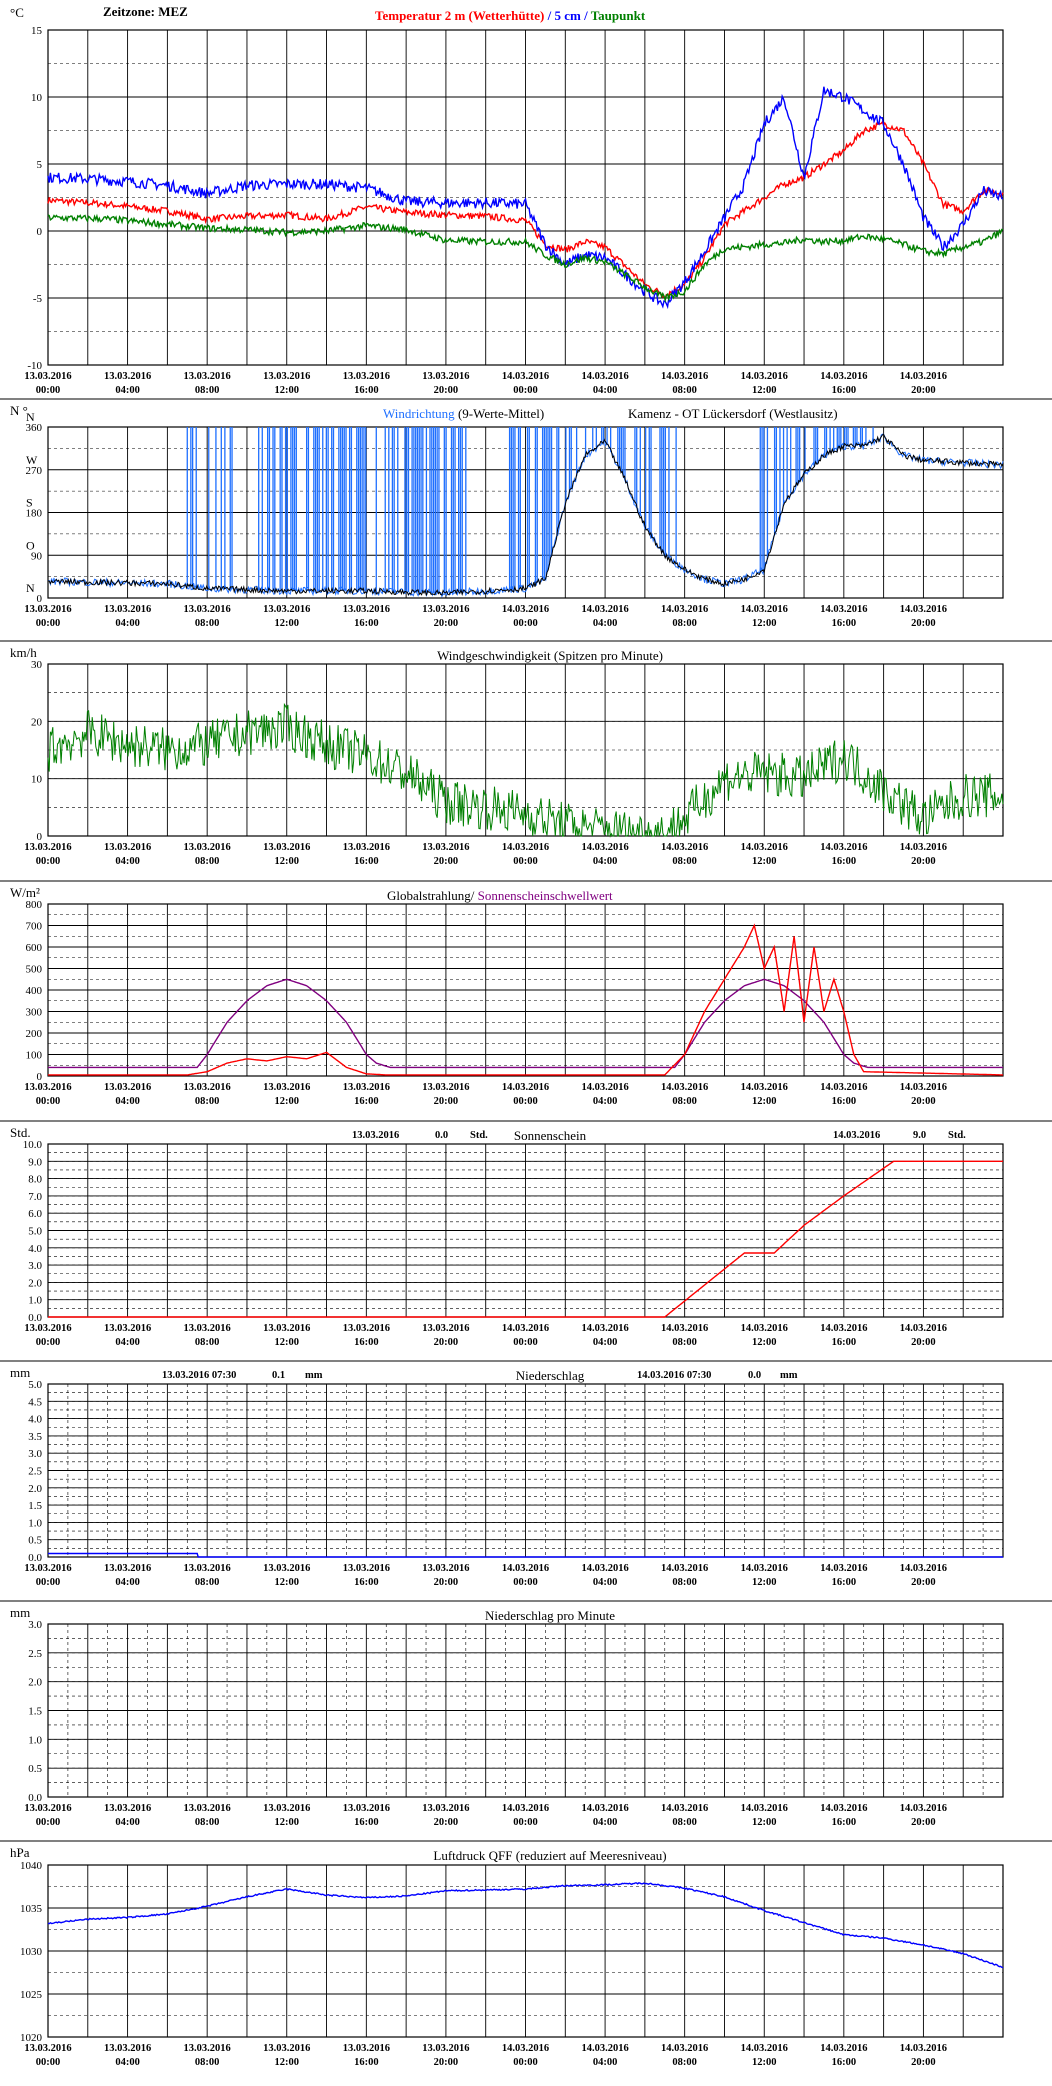  What do you see at coordinates (550, 1135) in the screenshot?
I see `chart-title: Sonnenschein` at bounding box center [550, 1135].